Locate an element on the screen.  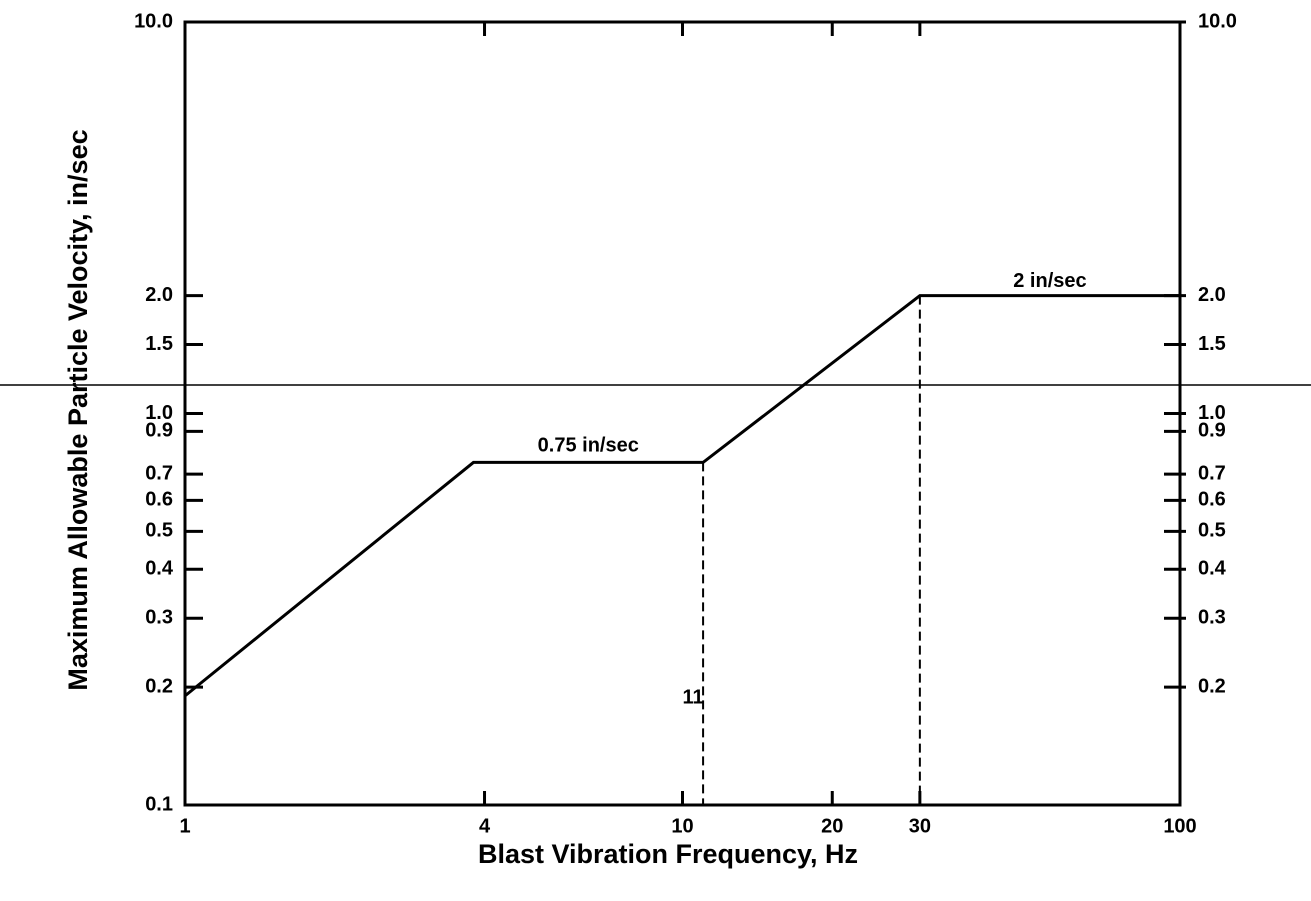
y-tick-label: 0.2 is located at coordinates (159, 686).